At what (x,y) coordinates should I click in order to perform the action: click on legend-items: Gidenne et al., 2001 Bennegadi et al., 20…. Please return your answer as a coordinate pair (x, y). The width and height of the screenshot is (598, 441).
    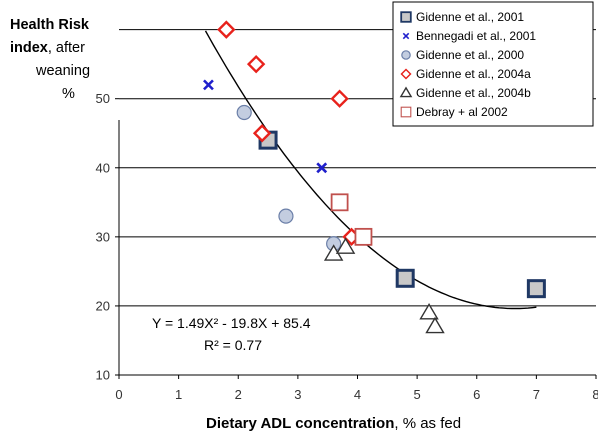
    Looking at the image, I should click on (467, 64).